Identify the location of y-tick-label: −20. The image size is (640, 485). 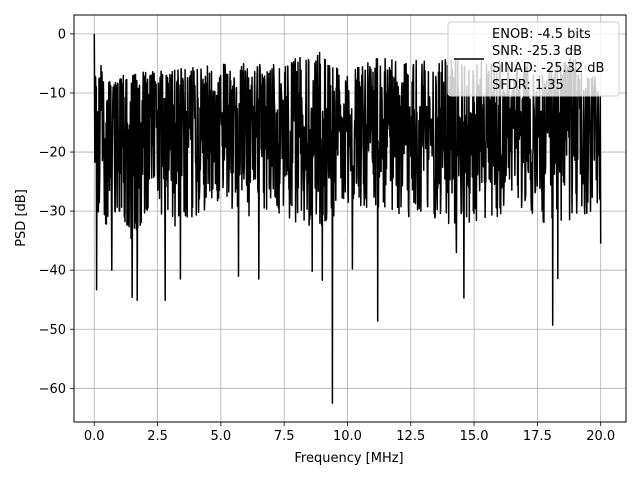
(52, 153).